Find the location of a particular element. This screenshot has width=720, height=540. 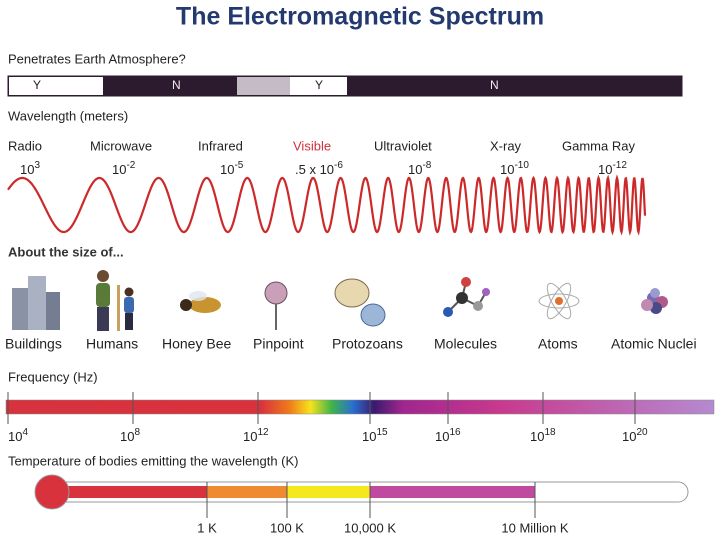

temperature-tick-label: 10,000 K is located at coordinates (370, 527).